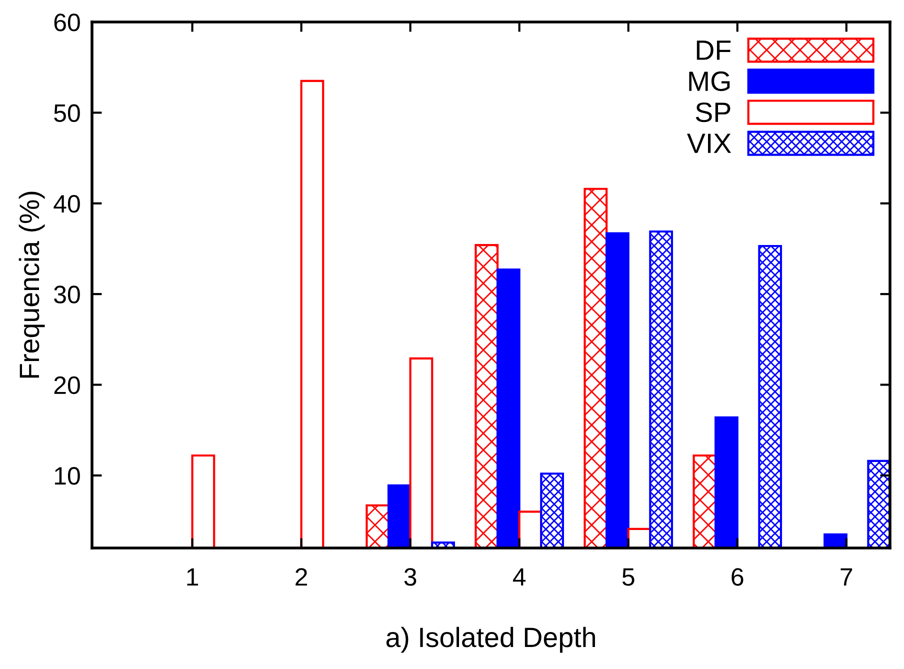 Image resolution: width=904 pixels, height=669 pixels. I want to click on legend-label: SP, so click(713, 112).